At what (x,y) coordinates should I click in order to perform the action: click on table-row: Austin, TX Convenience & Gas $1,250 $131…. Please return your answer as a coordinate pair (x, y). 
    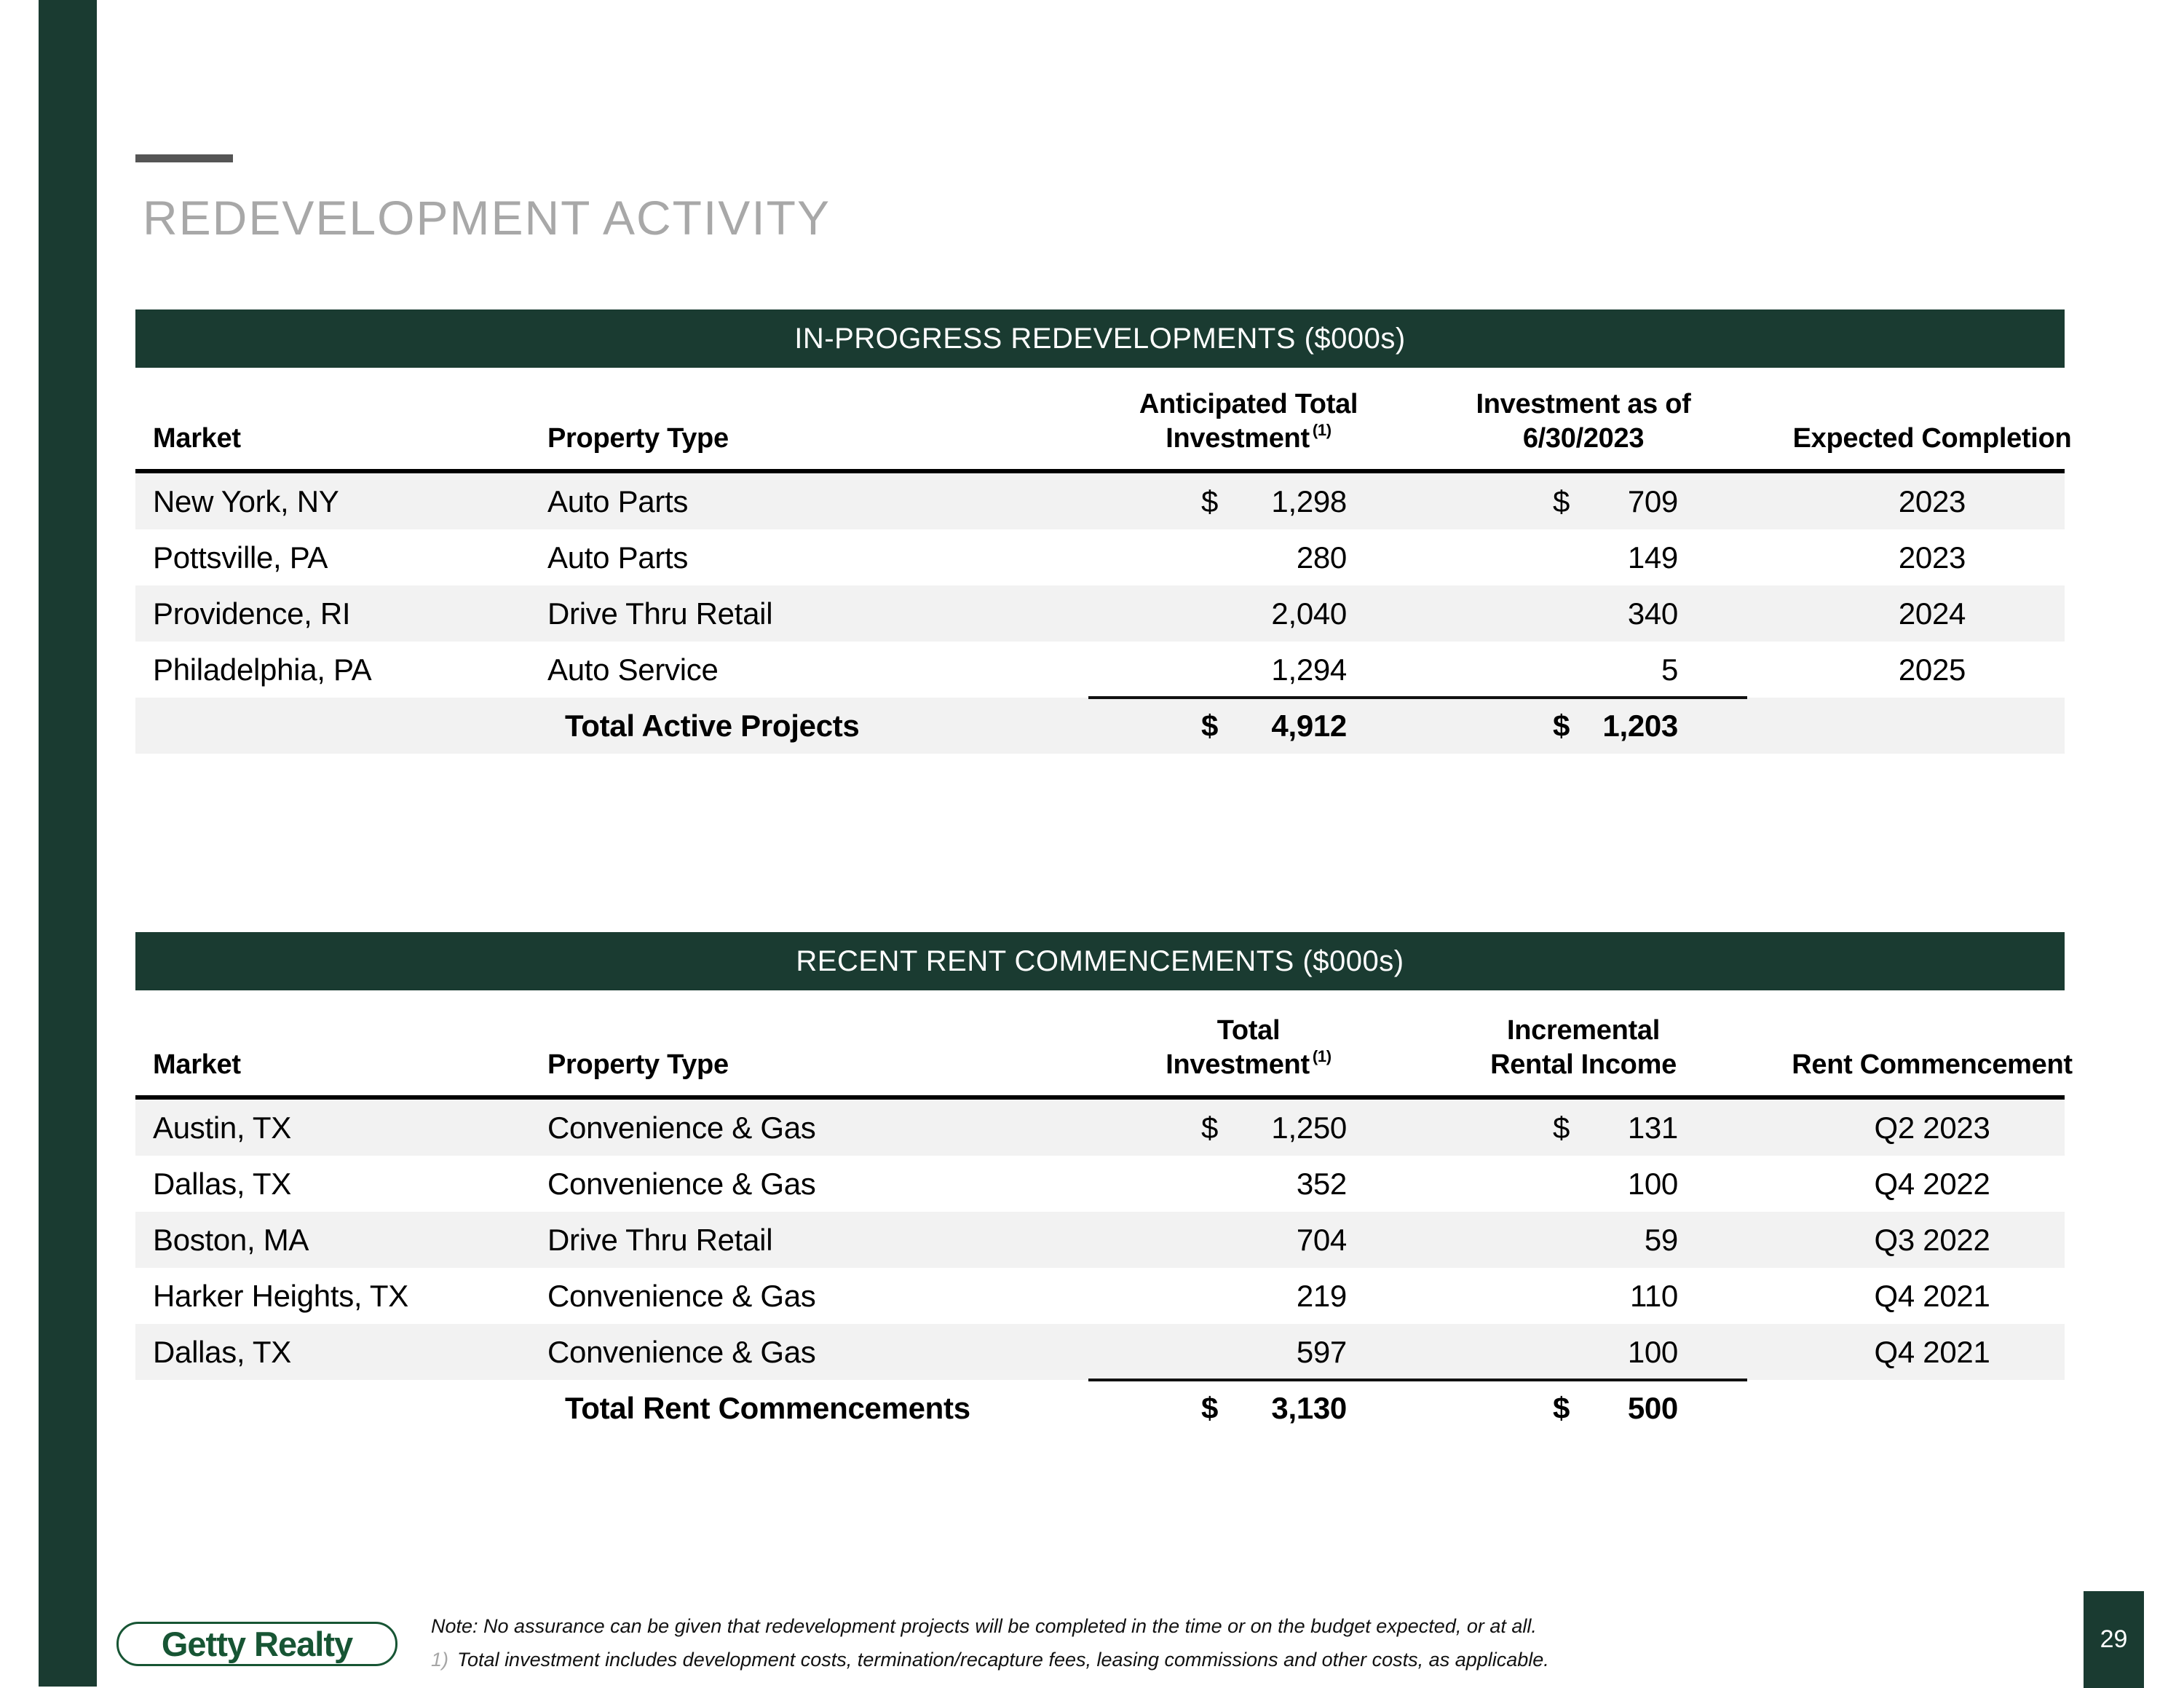
    Looking at the image, I should click on (1100, 1128).